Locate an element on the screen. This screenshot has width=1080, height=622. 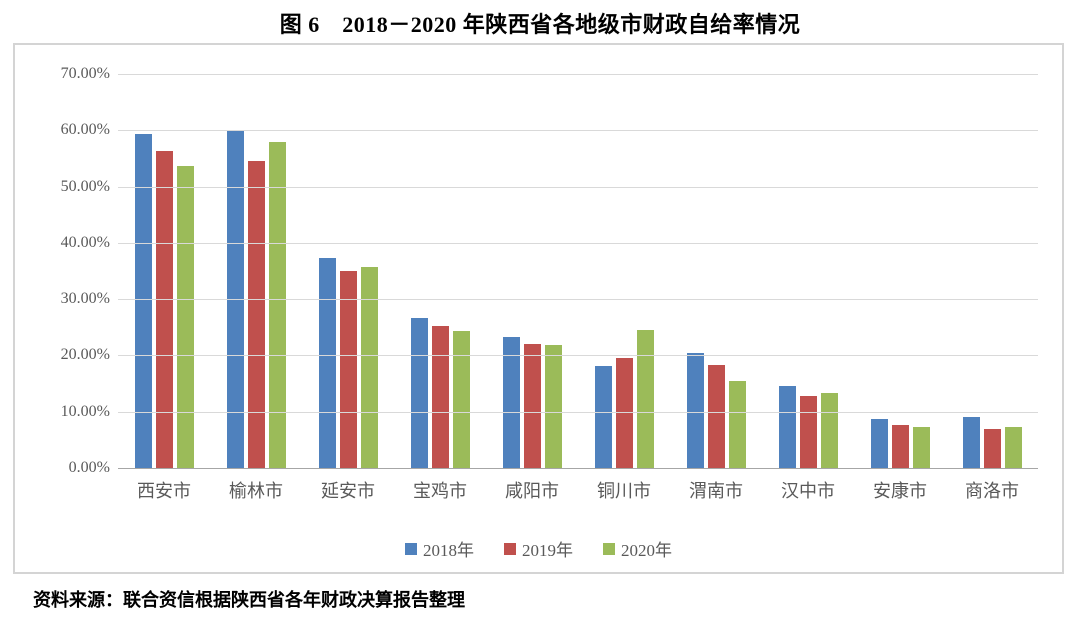
bar-2020-yulin is located at coordinates (277, 304).